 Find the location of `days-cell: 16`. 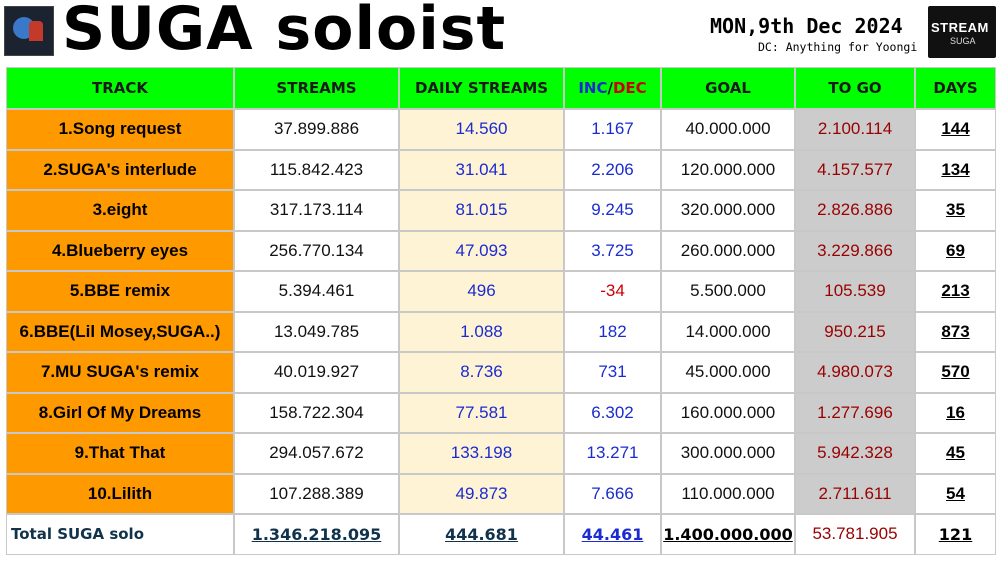

days-cell: 16 is located at coordinates (955, 412).